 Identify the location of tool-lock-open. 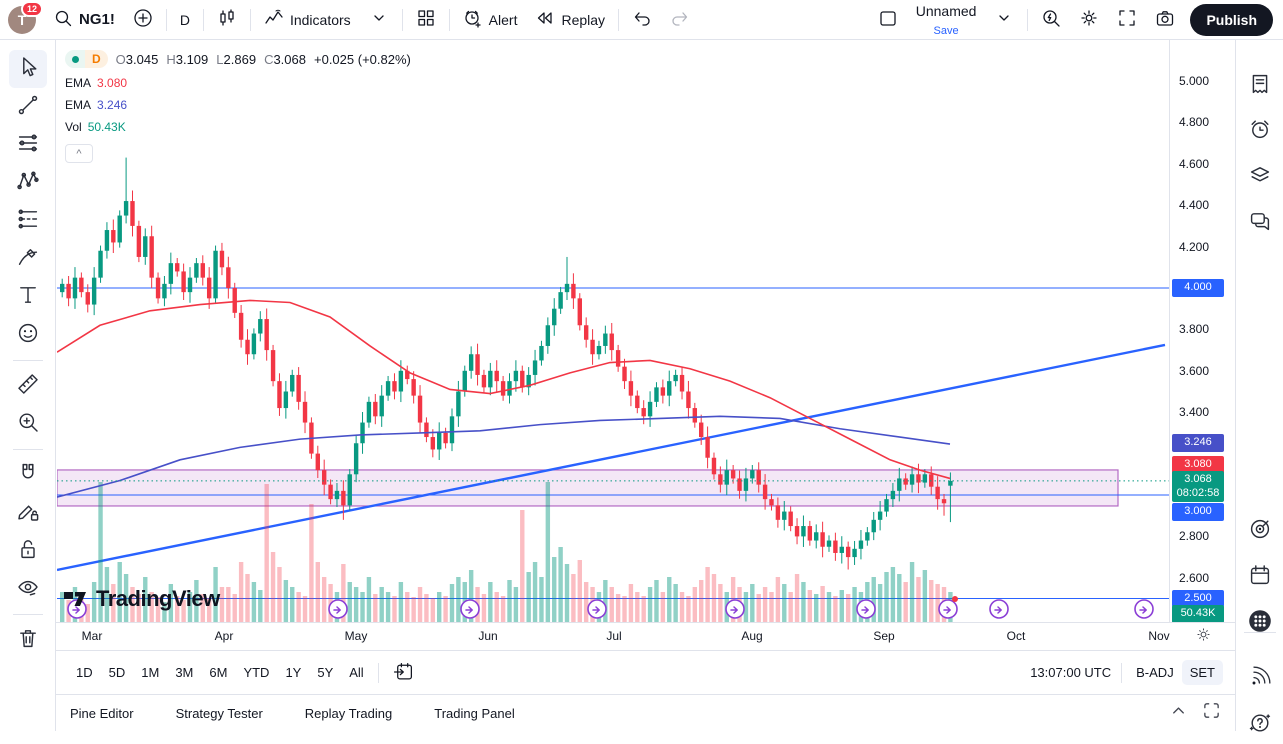
(28, 551).